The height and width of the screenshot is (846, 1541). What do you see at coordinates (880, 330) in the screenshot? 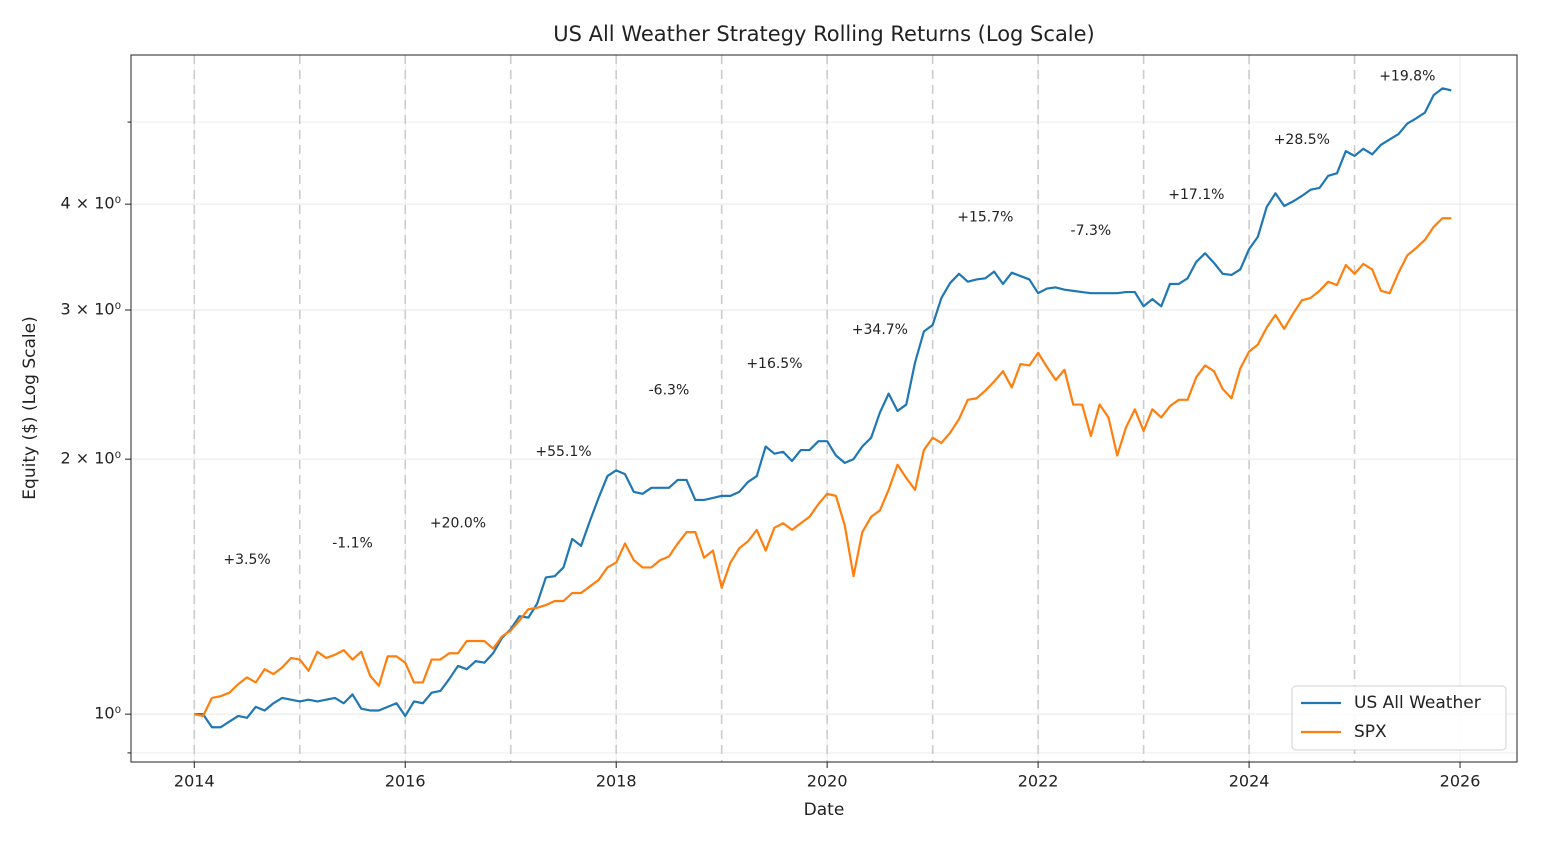
I see `annotation: +34.7%` at bounding box center [880, 330].